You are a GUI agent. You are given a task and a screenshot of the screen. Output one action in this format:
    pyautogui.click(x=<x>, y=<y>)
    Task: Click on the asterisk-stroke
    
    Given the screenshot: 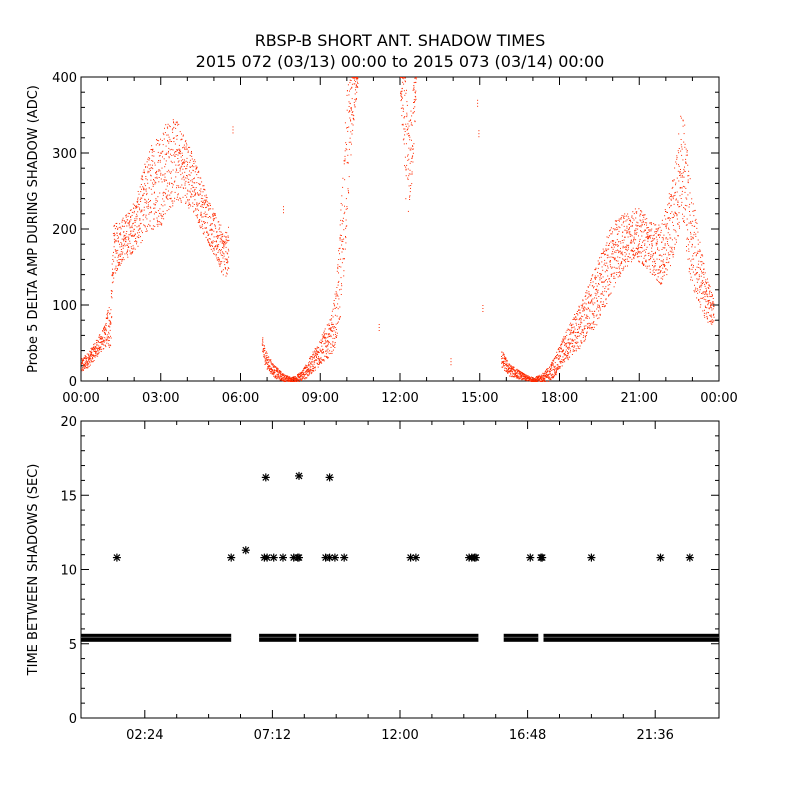 What is the action you would take?
    pyautogui.click(x=330, y=558)
    